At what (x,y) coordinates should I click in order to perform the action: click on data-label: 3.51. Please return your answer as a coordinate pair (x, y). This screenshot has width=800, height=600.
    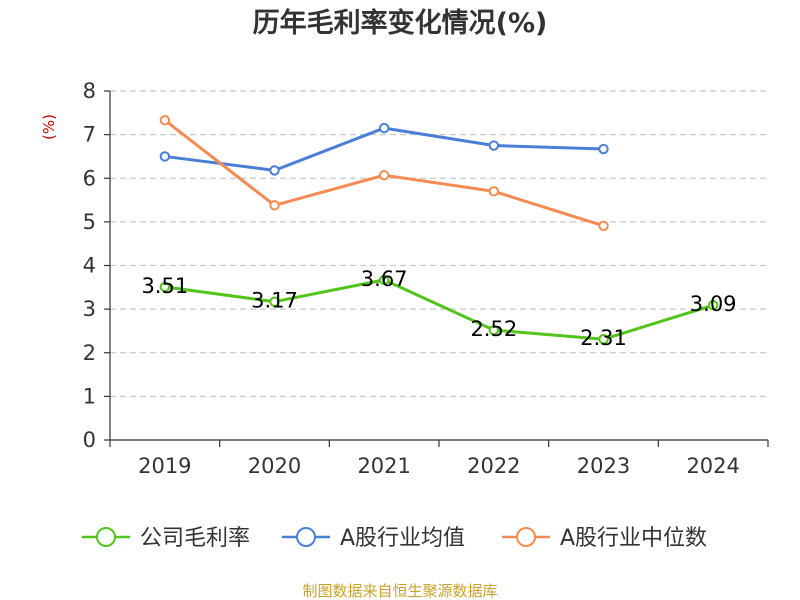
    Looking at the image, I should click on (164, 286).